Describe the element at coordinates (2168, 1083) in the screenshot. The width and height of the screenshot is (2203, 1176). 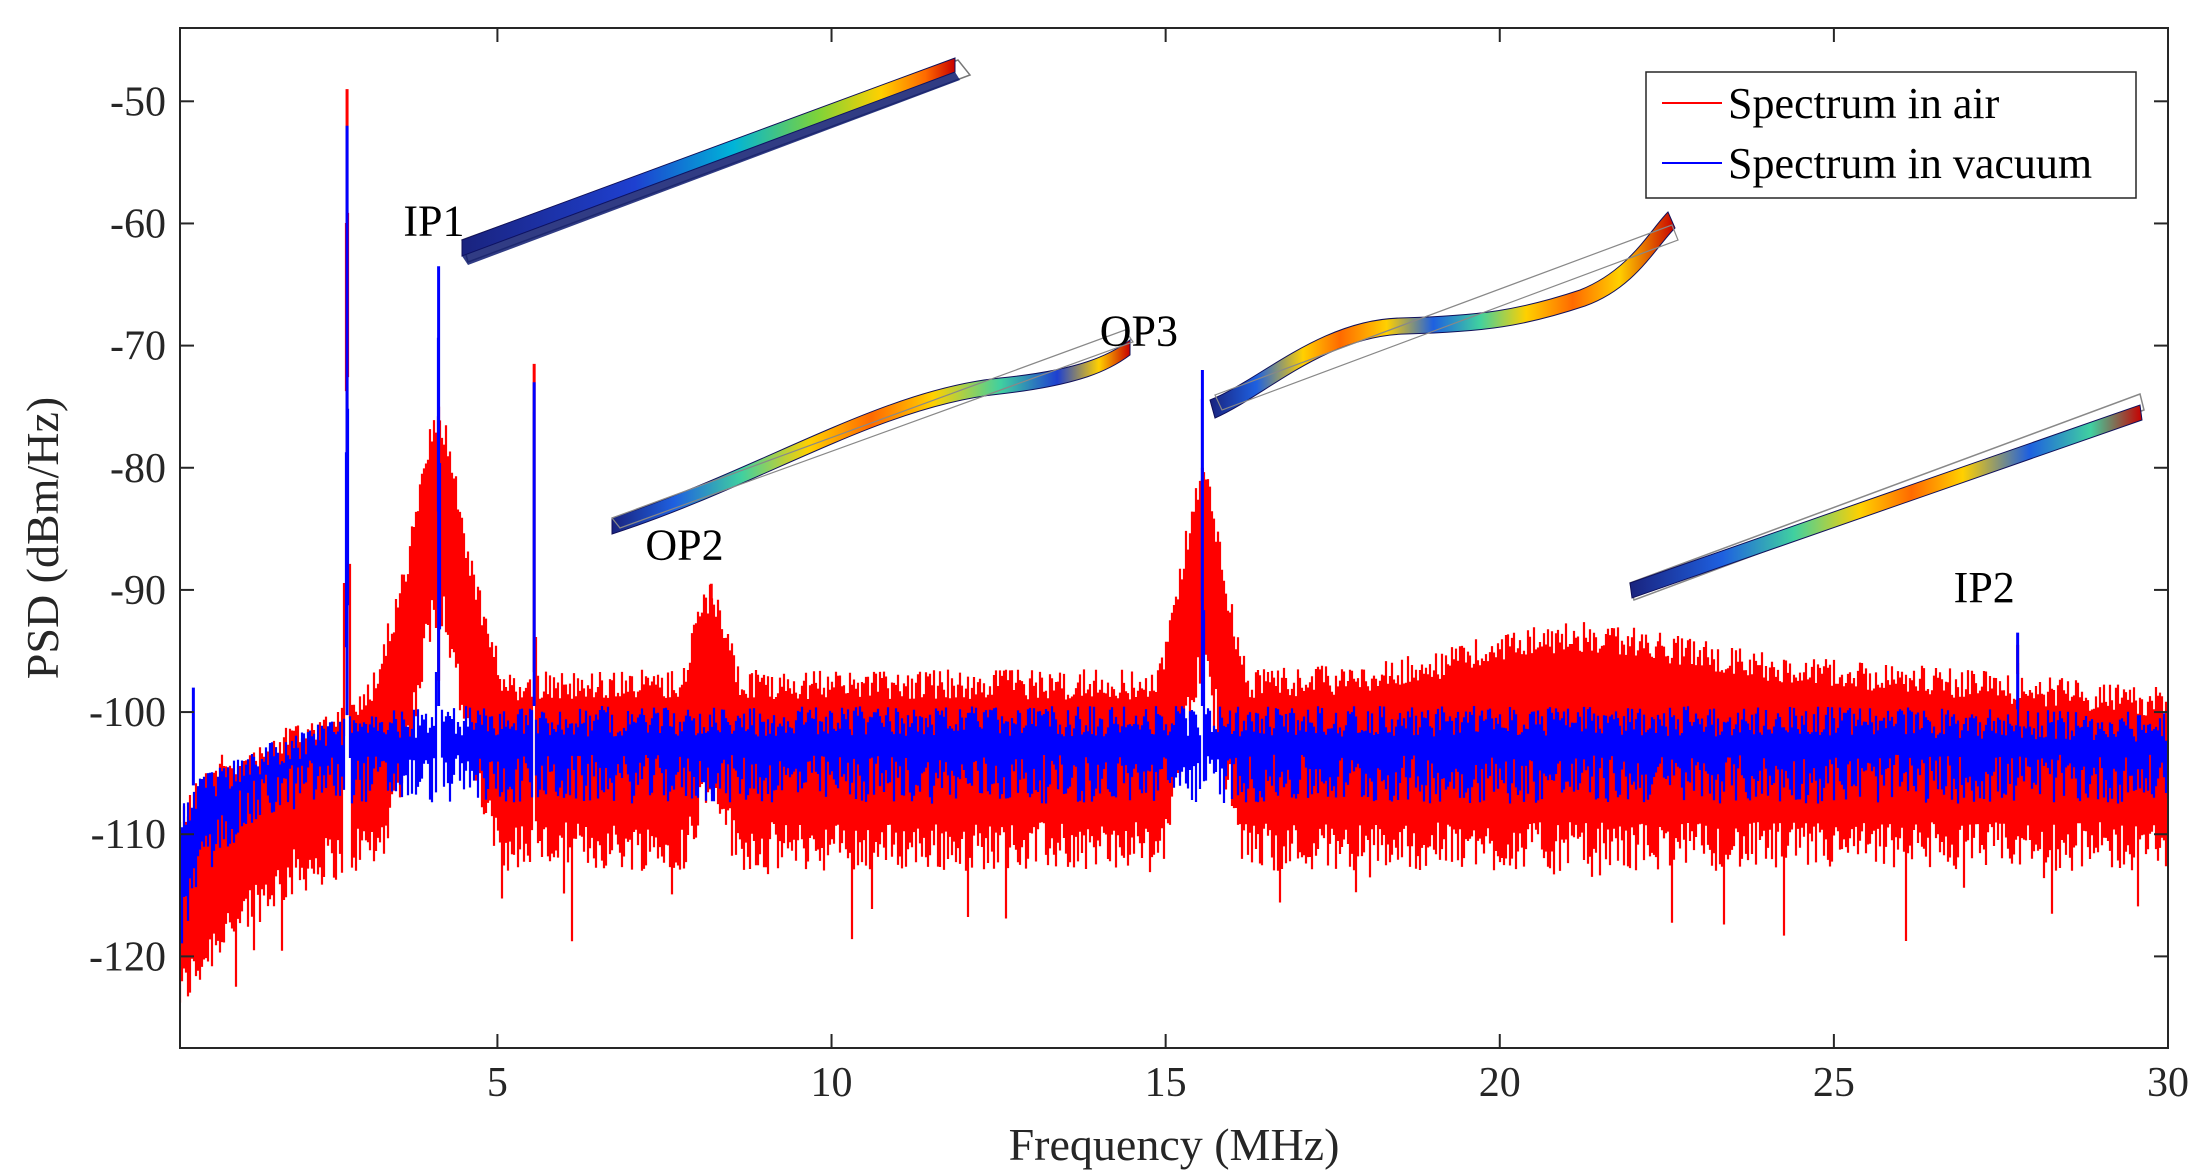
I see `x-tick-label: 30` at that location.